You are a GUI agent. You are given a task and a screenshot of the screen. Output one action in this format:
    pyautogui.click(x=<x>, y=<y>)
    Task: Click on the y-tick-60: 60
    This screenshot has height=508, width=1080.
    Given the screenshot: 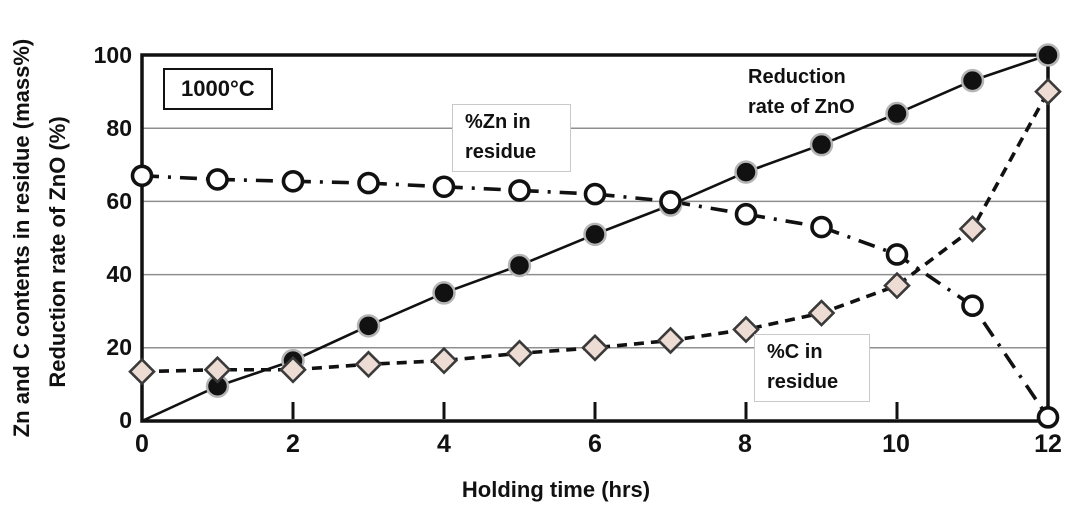 What is the action you would take?
    pyautogui.click(x=119, y=201)
    